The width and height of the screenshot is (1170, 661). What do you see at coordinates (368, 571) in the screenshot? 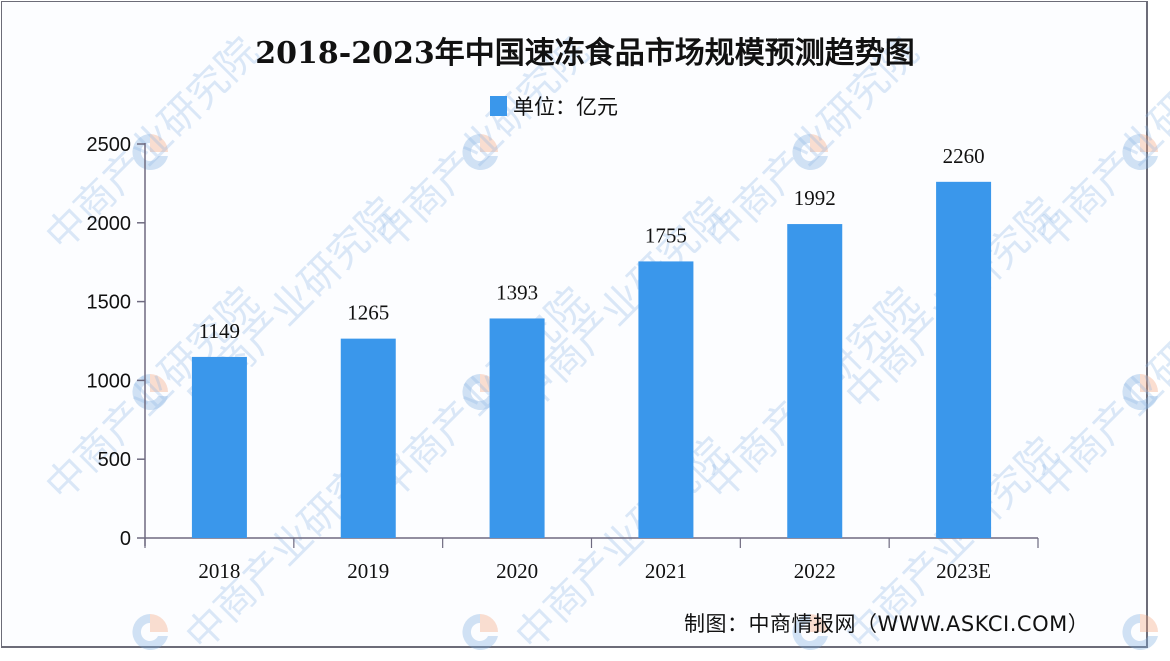
I see `x-tick-label: 2019` at bounding box center [368, 571].